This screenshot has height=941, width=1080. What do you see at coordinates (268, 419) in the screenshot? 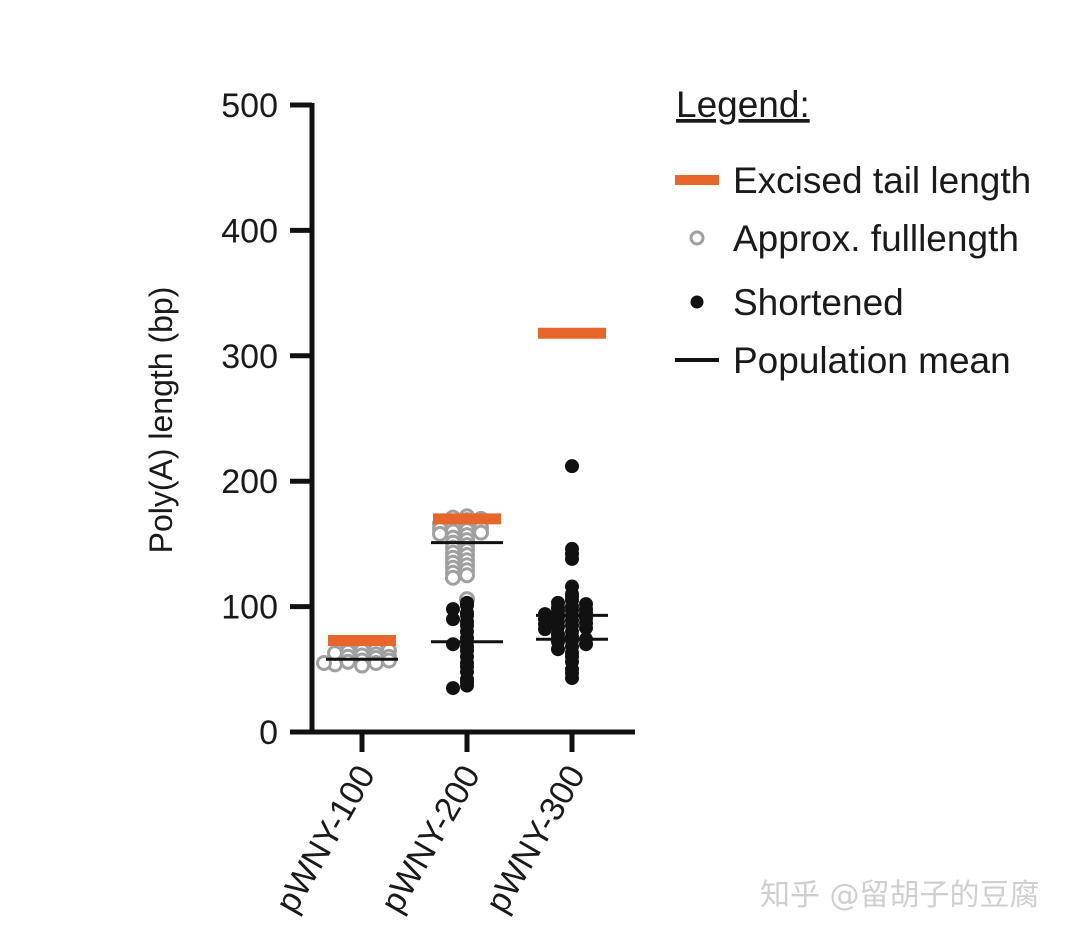
I see `y-axis: 0 100 200 300 400 500` at bounding box center [268, 419].